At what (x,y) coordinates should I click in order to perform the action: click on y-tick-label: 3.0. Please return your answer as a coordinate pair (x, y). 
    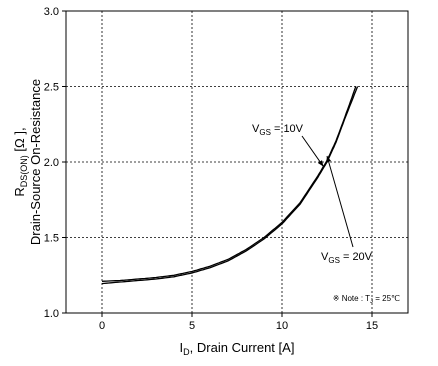
    Looking at the image, I should click on (51, 12).